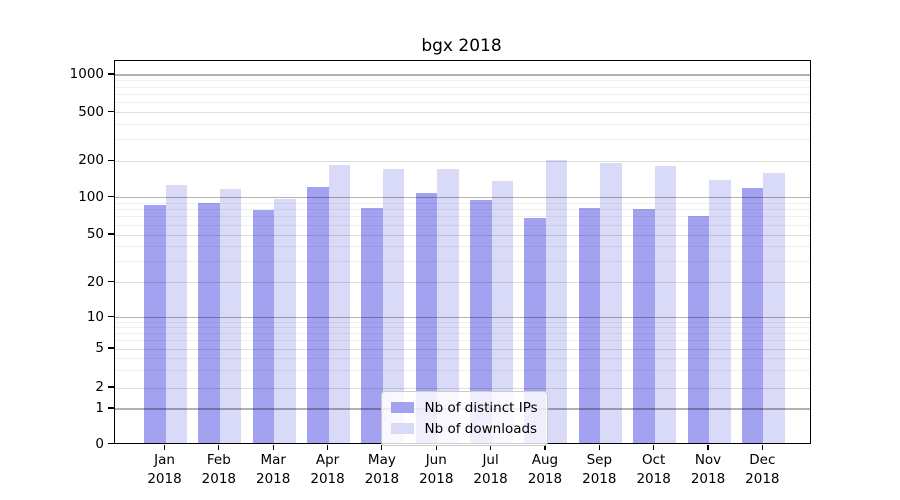 This screenshot has height=500, width=900. I want to click on x-tick-label: May 2018, so click(382, 469).